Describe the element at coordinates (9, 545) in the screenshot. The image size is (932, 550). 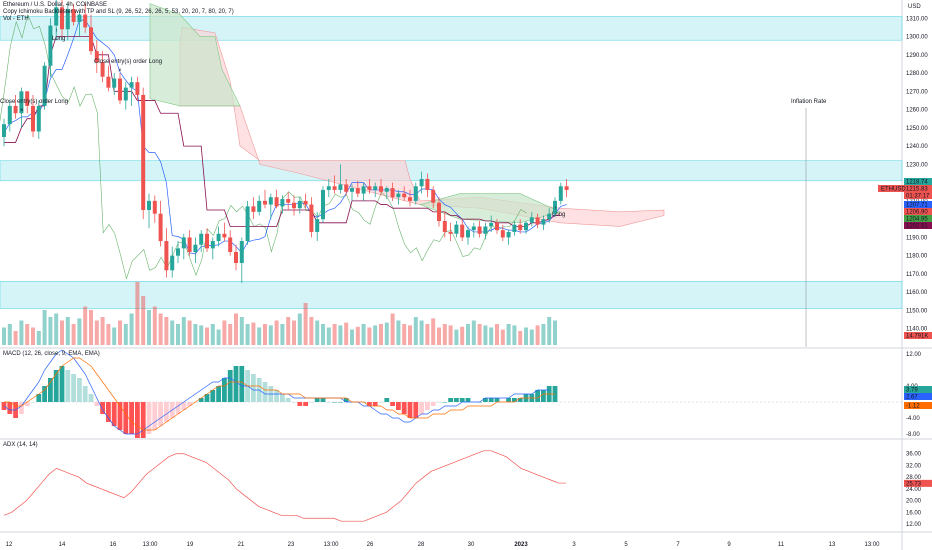
I see `time-tick-label: 12` at that location.